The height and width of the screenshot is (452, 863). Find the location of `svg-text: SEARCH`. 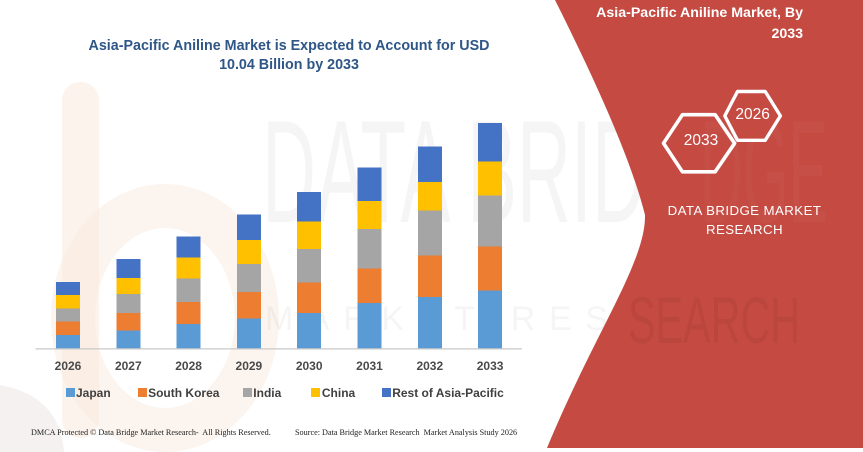

svg-text: SEARCH is located at coordinates (714, 320).